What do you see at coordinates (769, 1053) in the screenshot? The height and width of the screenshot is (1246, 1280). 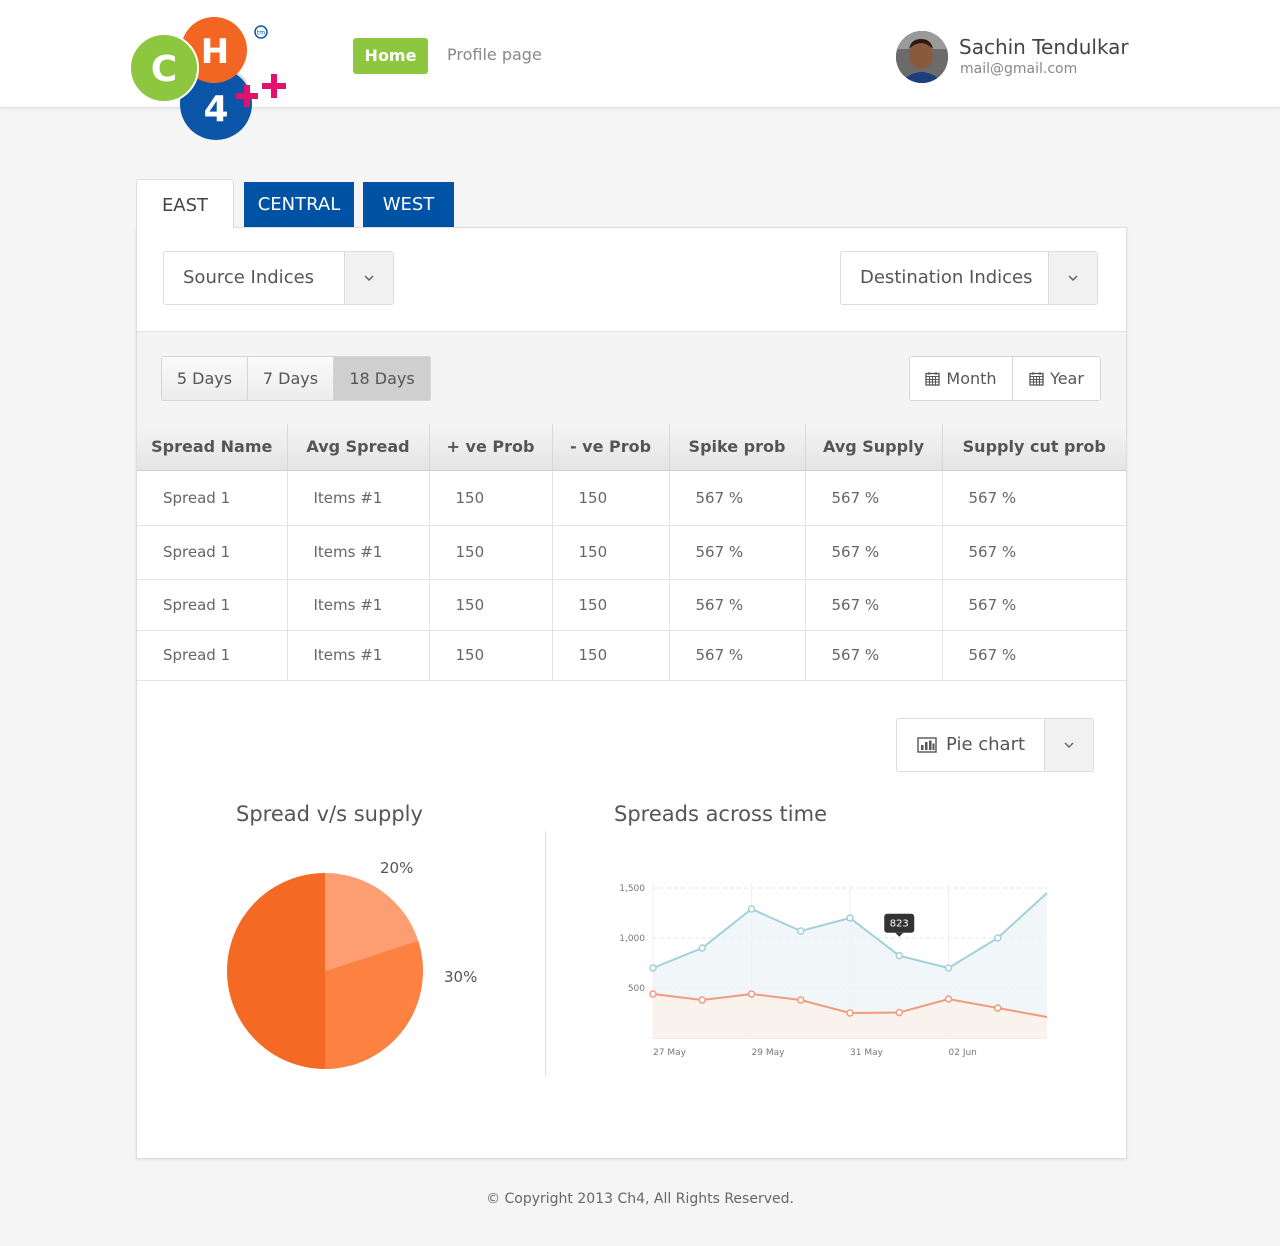 I see `x-tick-label: 29 May` at bounding box center [769, 1053].